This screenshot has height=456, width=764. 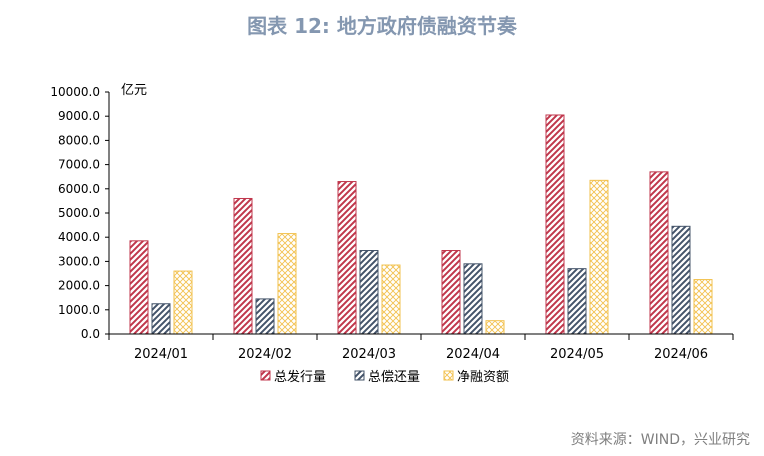 I want to click on bar-repayment-2024/02, so click(x=265, y=316).